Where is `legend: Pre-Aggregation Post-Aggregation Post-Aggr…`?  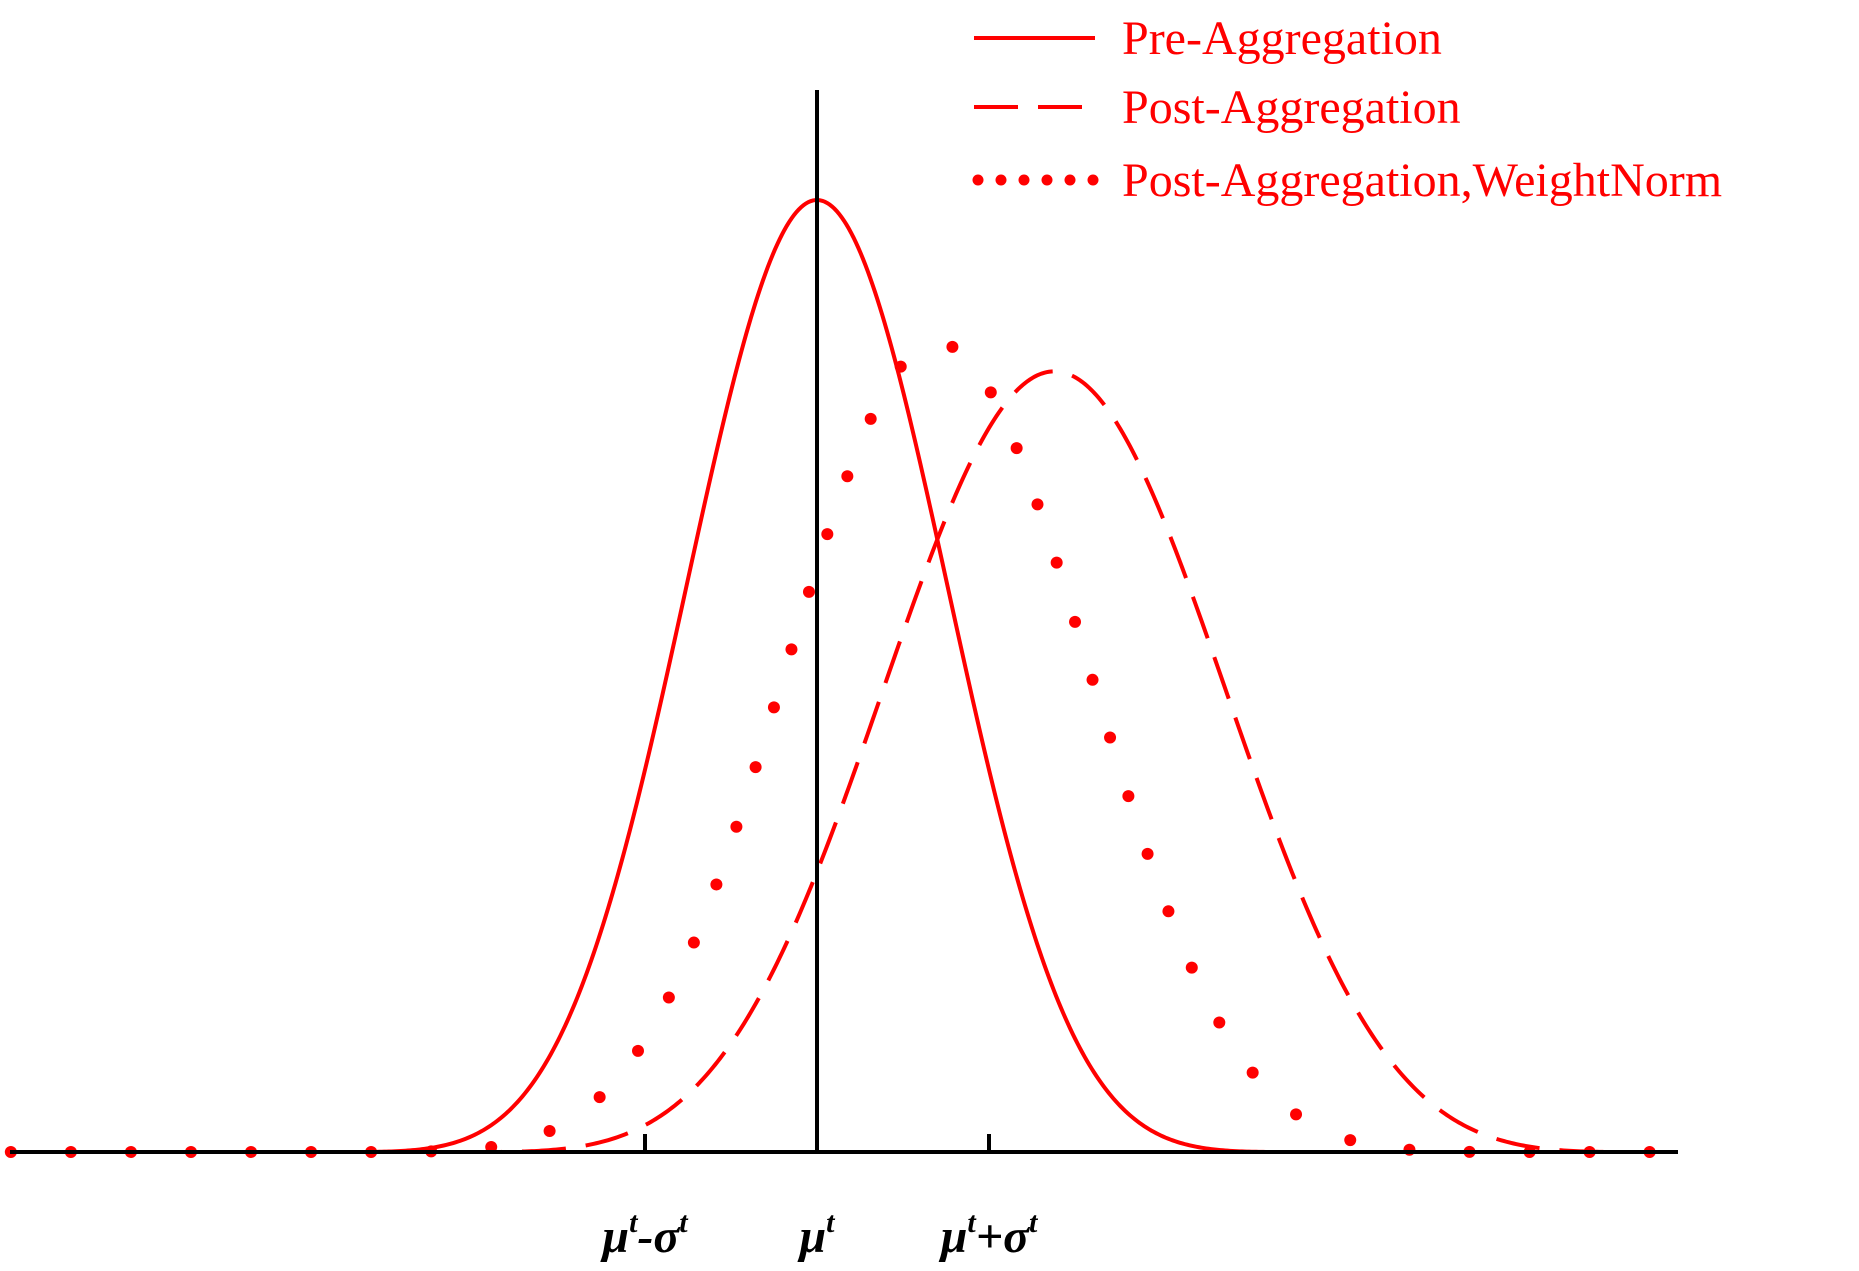 legend: Pre-Aggregation Post-Aggregation Post-Aggr… is located at coordinates (1347, 109).